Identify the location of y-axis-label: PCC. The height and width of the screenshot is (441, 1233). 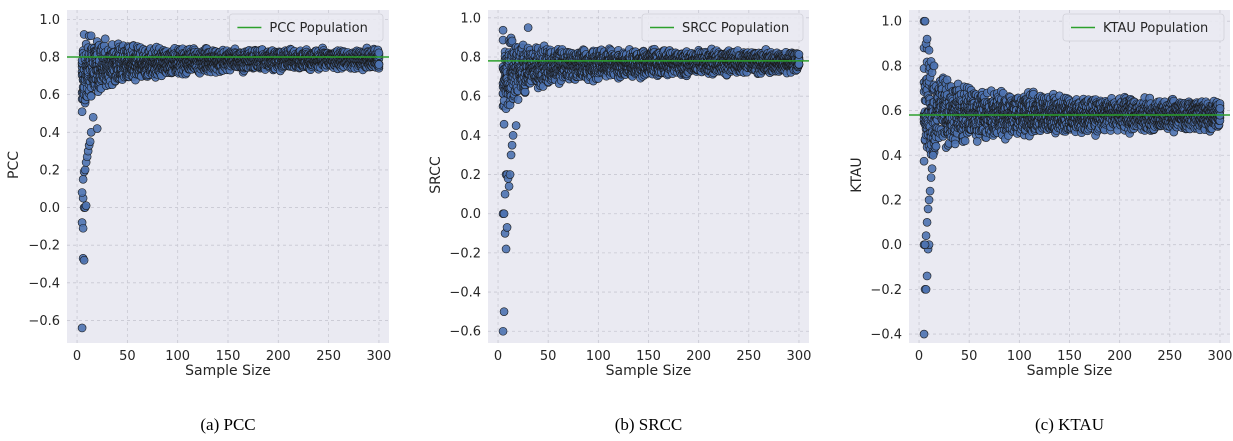
(14, 165).